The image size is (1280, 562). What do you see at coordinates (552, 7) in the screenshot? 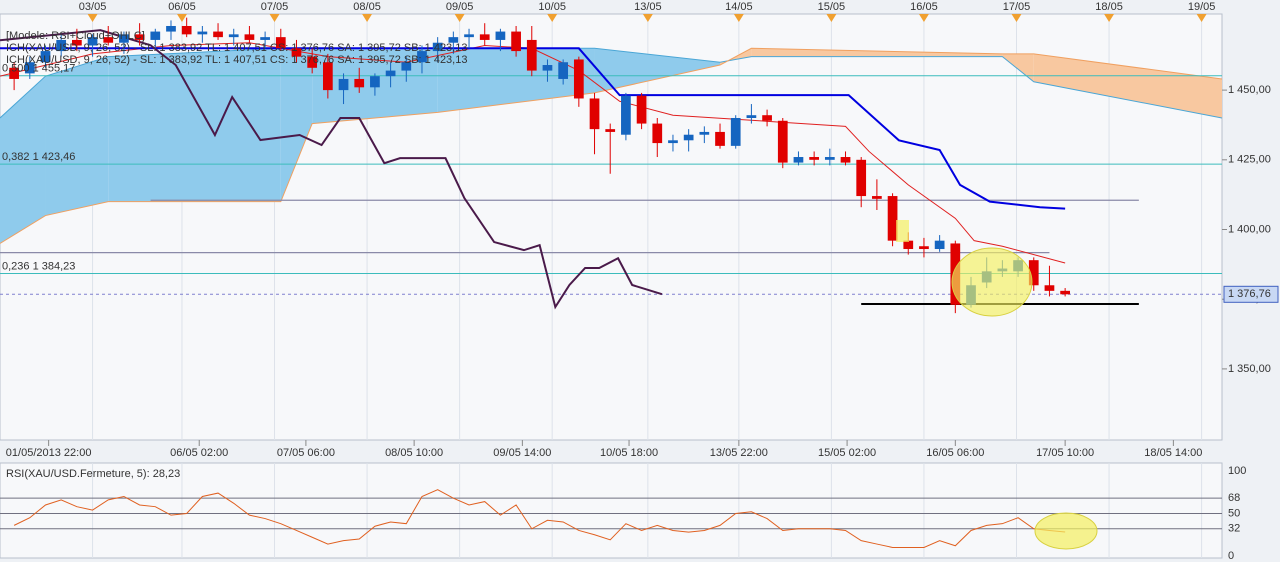
I see `x-tick-label: 10/05` at bounding box center [552, 7].